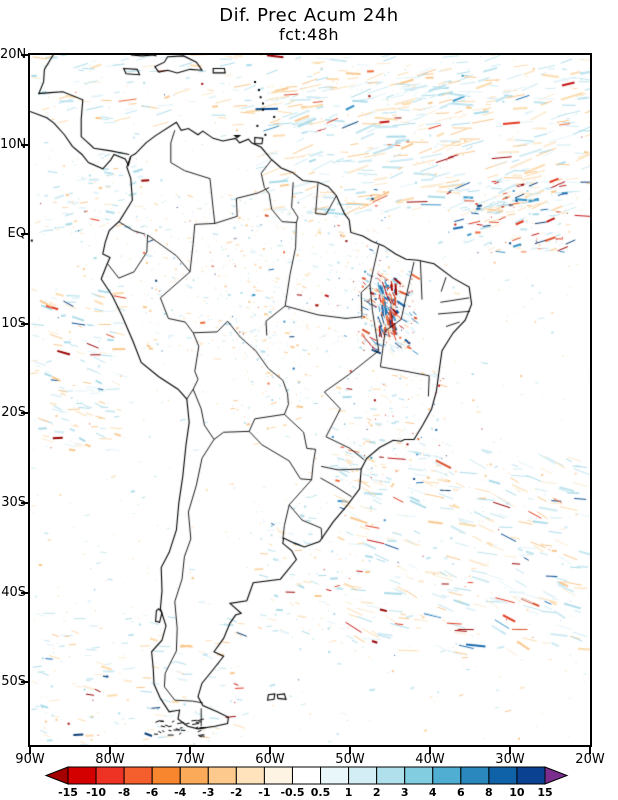  What do you see at coordinates (433, 792) in the screenshot?
I see `colorbar-tick-label: 4` at bounding box center [433, 792].